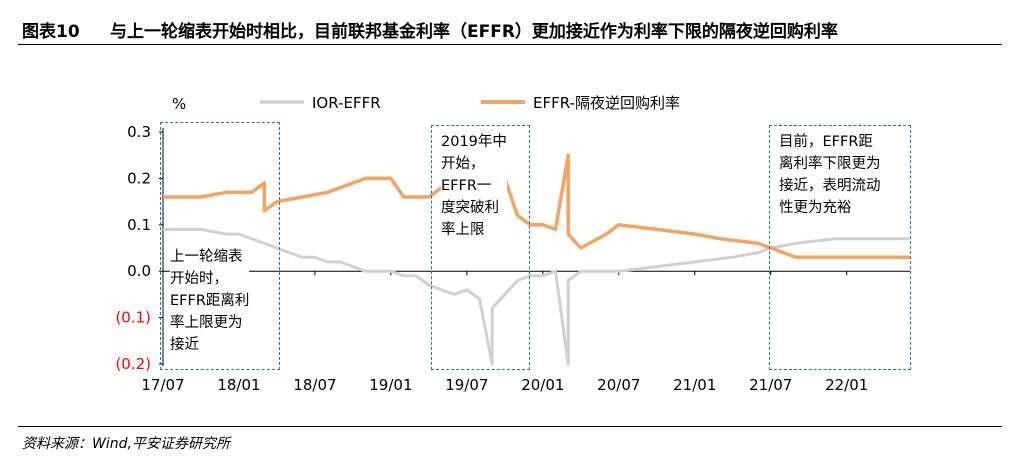 The height and width of the screenshot is (469, 1016). What do you see at coordinates (463, 230) in the screenshot?
I see `annotation-line: 率上限` at bounding box center [463, 230].